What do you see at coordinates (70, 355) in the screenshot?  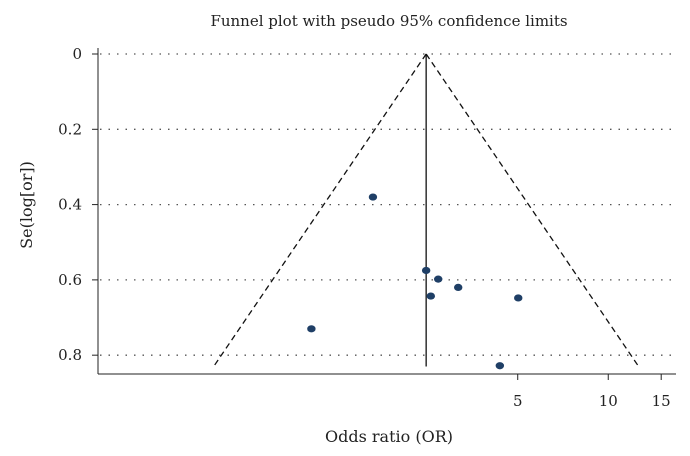 I see `y-tick-label: 0.8` at bounding box center [70, 355].